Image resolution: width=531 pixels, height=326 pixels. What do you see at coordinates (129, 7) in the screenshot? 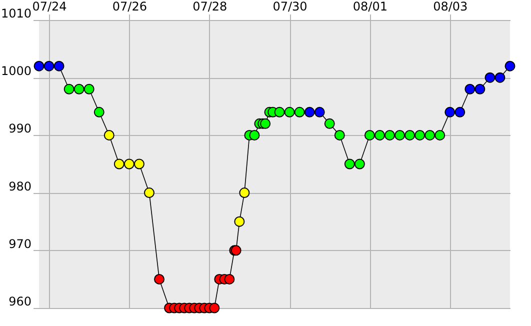
I see `x-tick-label: 07/26` at bounding box center [129, 7].